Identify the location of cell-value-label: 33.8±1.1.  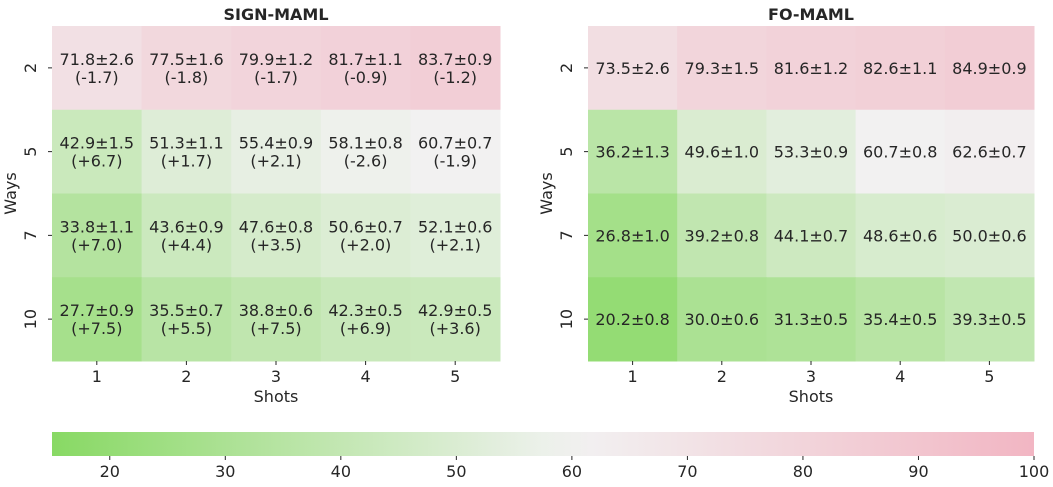
(97, 226).